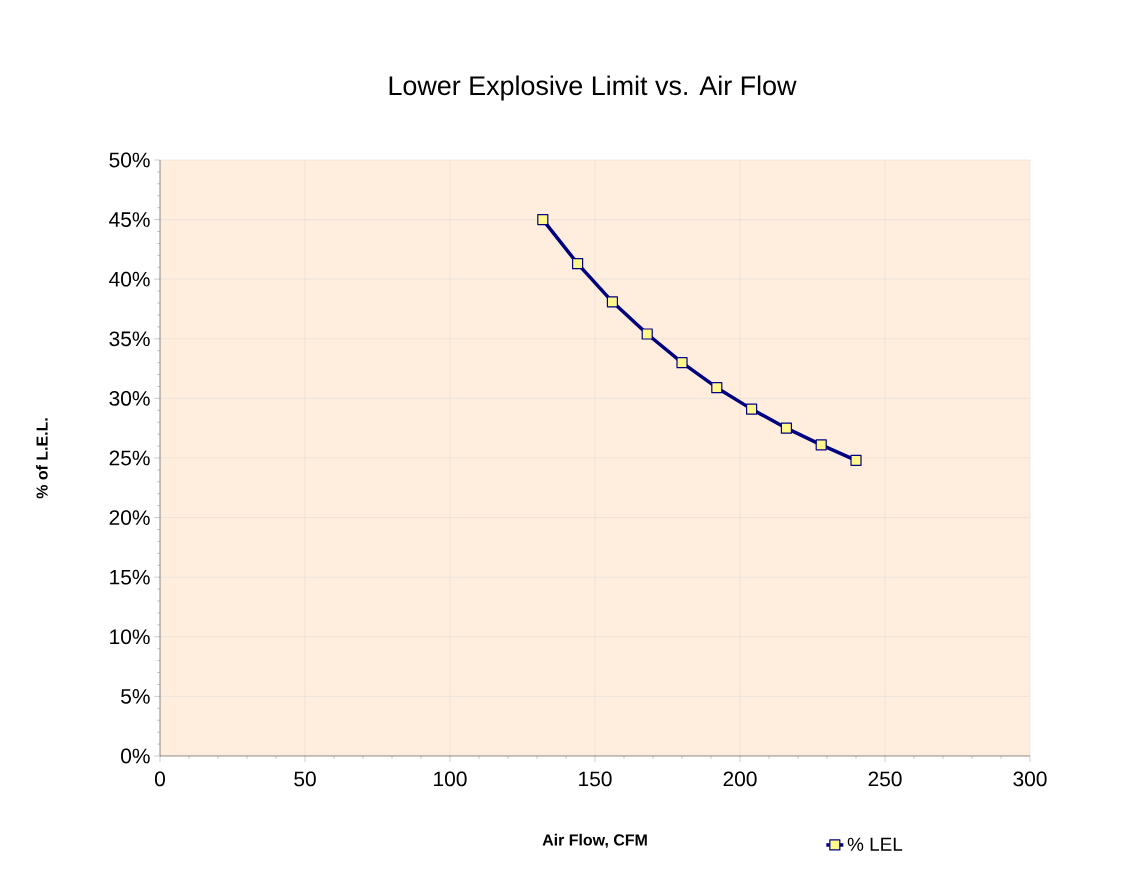 Image resolution: width=1125 pixels, height=894 pixels. I want to click on y-tick-label: 20%, so click(129, 517).